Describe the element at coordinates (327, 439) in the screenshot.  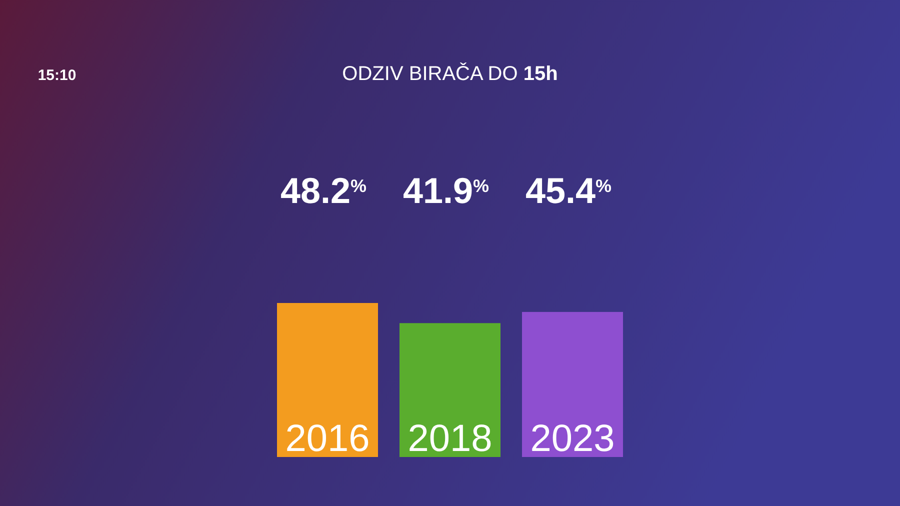
I see `x-tick-label: 2016` at that location.